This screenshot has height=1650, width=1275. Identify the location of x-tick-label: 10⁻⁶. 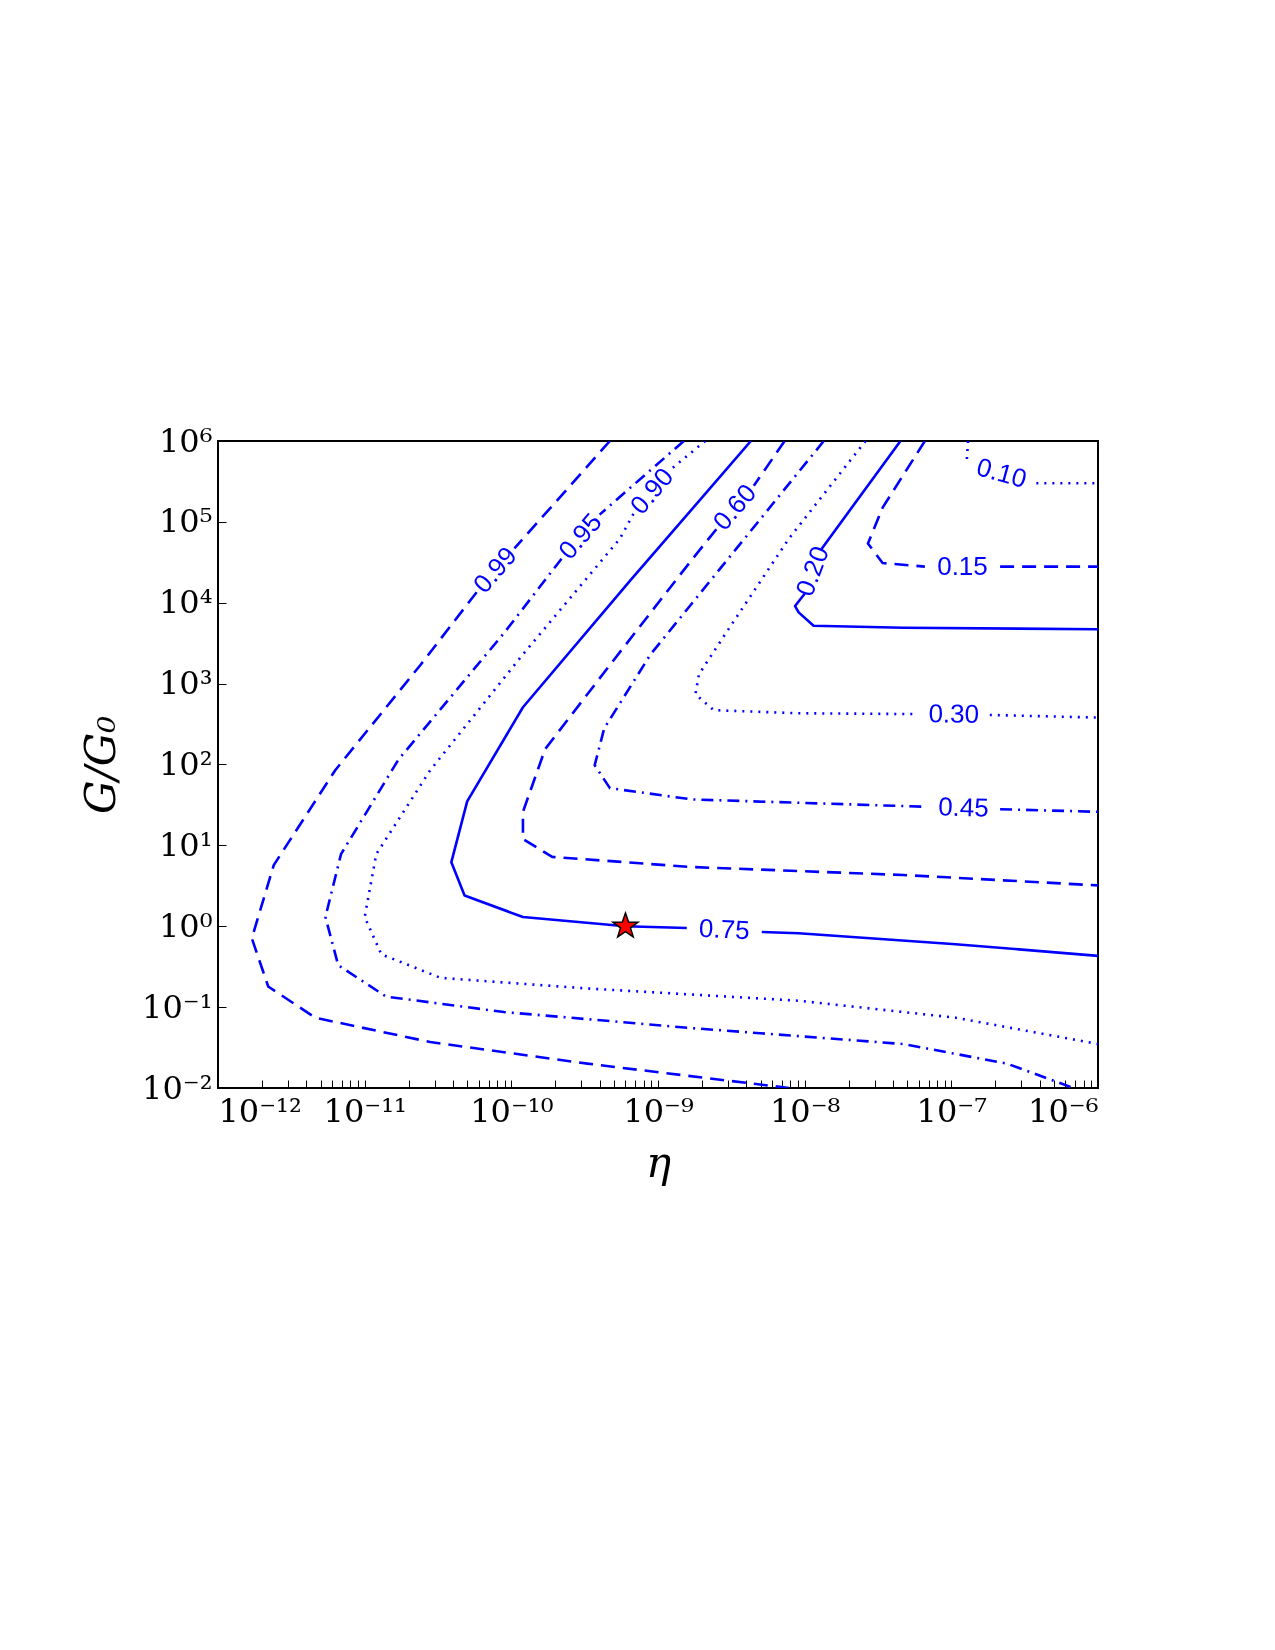
(1063, 1110).